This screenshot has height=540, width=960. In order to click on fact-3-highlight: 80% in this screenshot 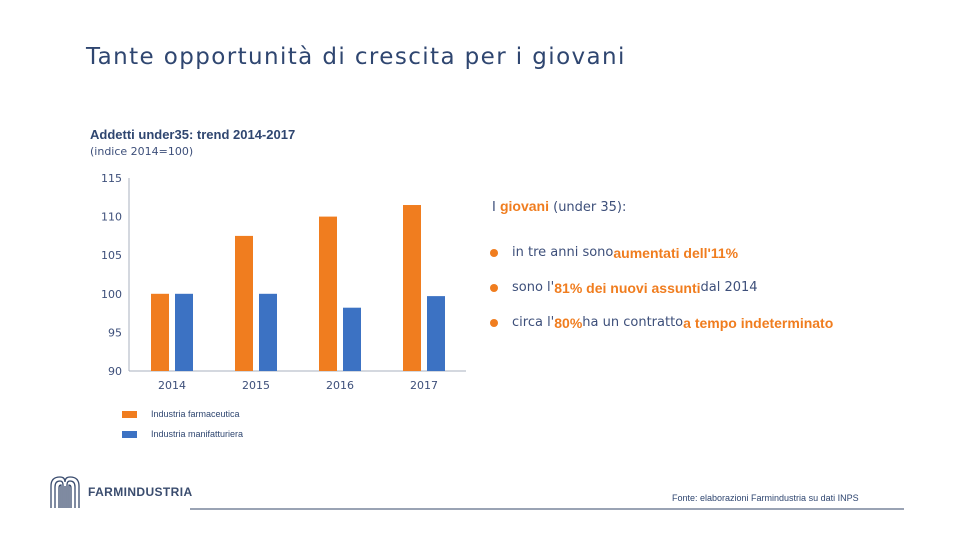, I will do `click(568, 322)`.